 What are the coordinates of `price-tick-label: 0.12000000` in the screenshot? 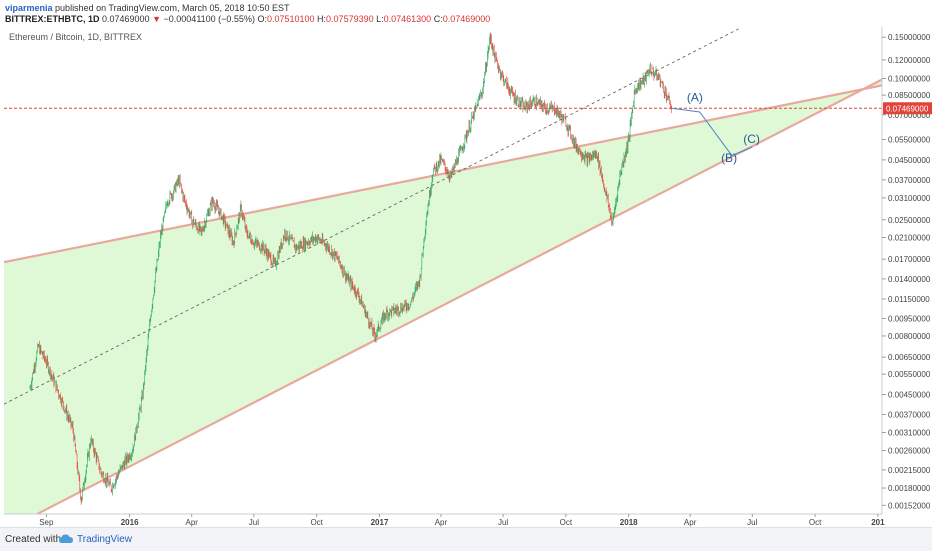 It's located at (909, 60).